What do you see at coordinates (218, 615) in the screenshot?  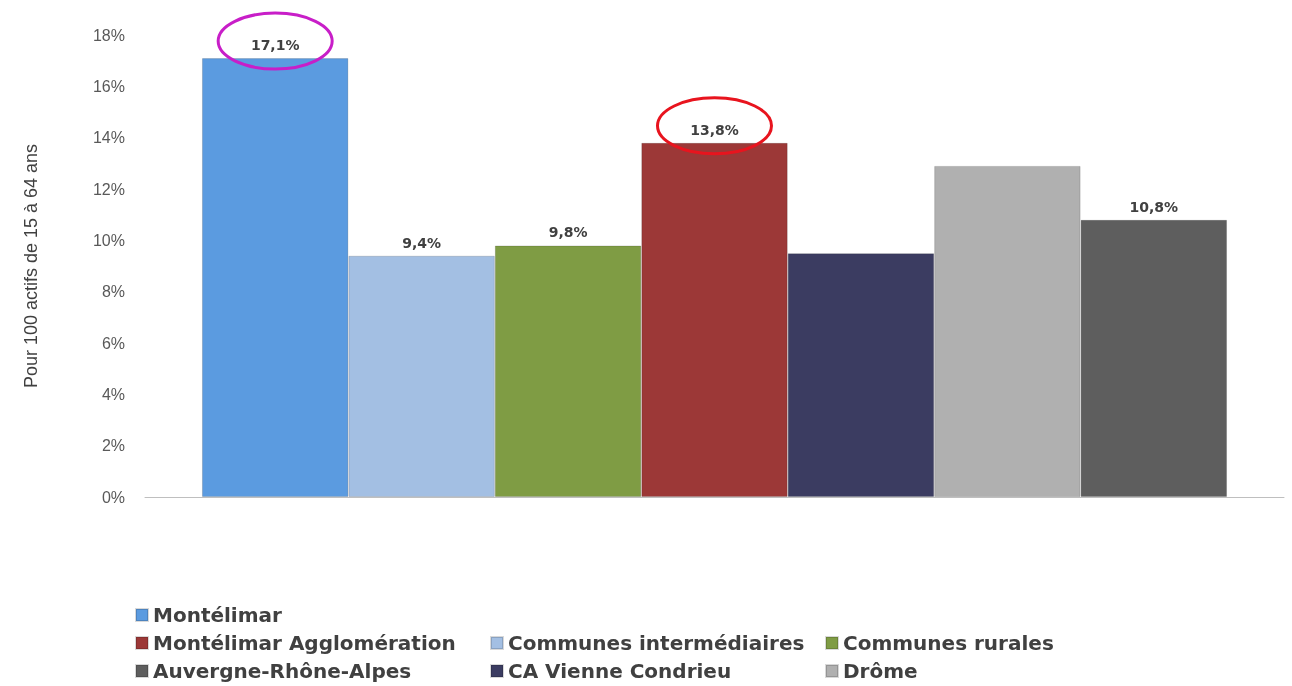 I see `legend-label: Montélimar` at bounding box center [218, 615].